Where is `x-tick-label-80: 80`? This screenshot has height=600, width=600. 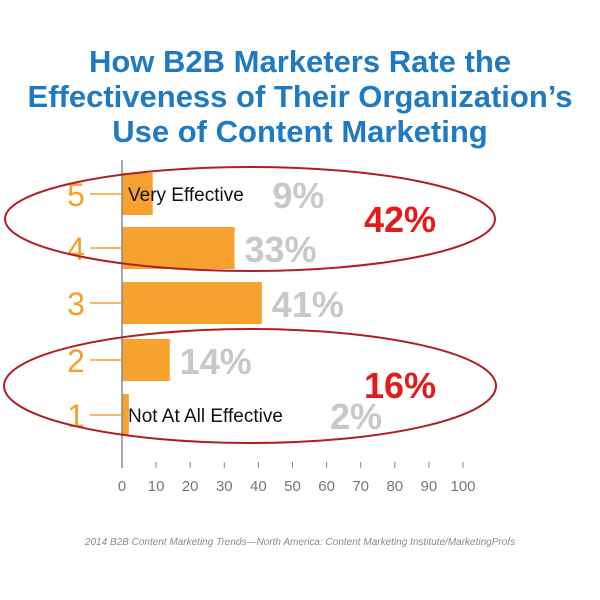 x-tick-label-80: 80 is located at coordinates (394, 486).